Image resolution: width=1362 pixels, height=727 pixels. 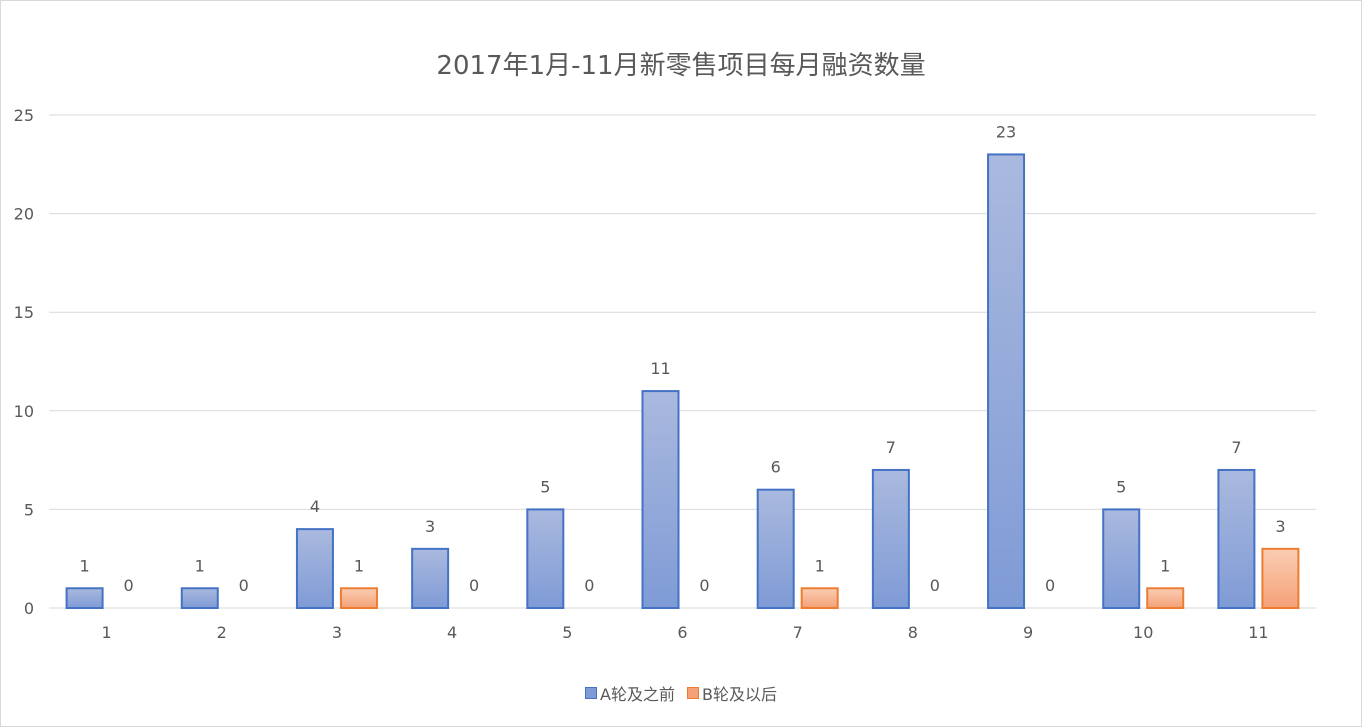 I want to click on legend-label-b: B轮及以后, so click(x=739, y=694).